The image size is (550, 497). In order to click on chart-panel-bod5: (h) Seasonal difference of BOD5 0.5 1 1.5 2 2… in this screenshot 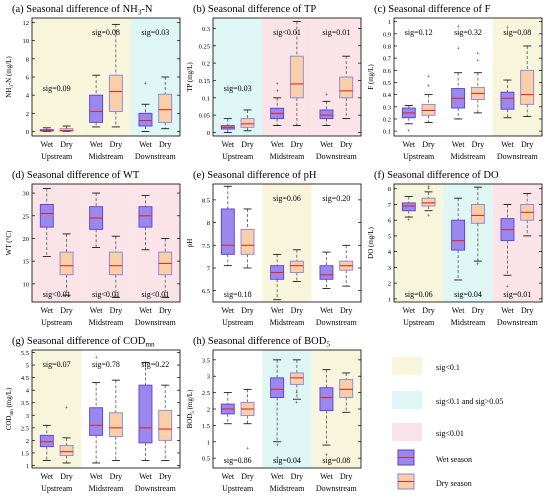, I will do `click(274, 414)`.